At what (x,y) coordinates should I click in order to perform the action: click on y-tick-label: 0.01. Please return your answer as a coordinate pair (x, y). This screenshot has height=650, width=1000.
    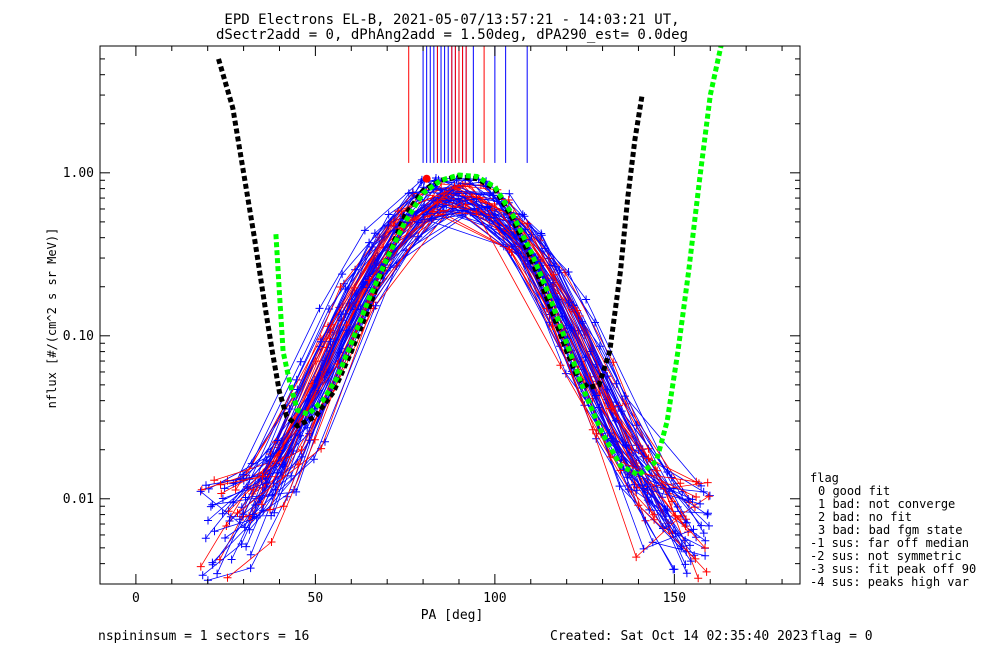
    Looking at the image, I should click on (78, 499).